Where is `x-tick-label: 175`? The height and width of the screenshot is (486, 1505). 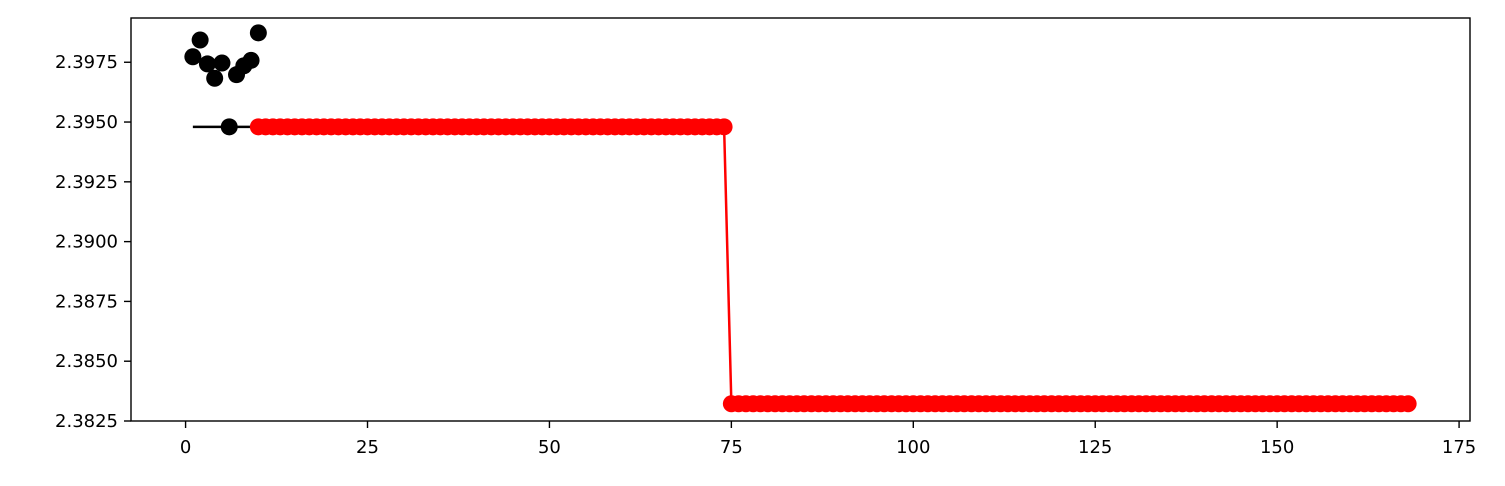 x-tick-label: 175 is located at coordinates (1459, 447).